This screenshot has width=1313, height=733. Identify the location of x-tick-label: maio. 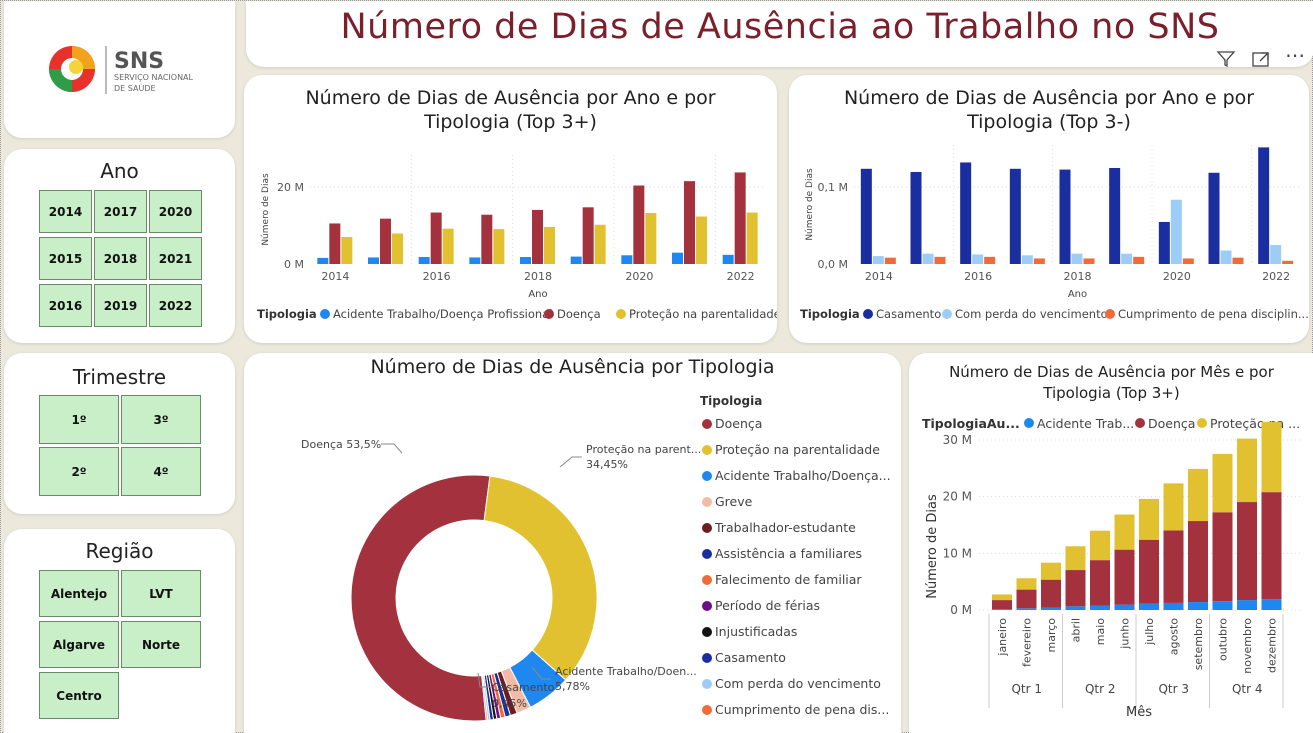
(1100, 632).